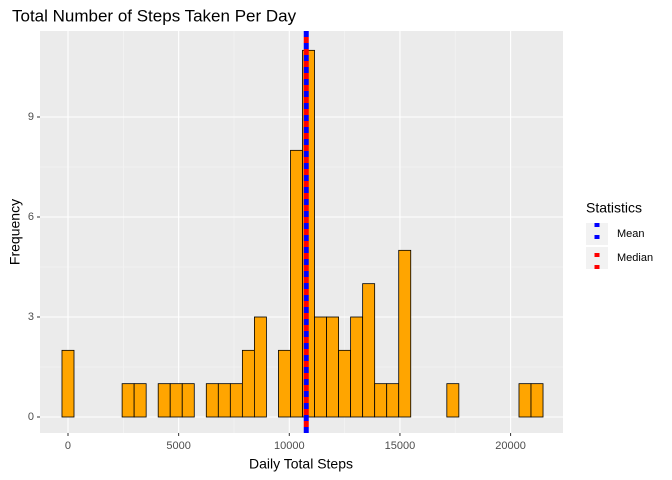 The width and height of the screenshot is (672, 480). Describe the element at coordinates (31, 317) in the screenshot. I see `y-tick-label: 3` at that location.